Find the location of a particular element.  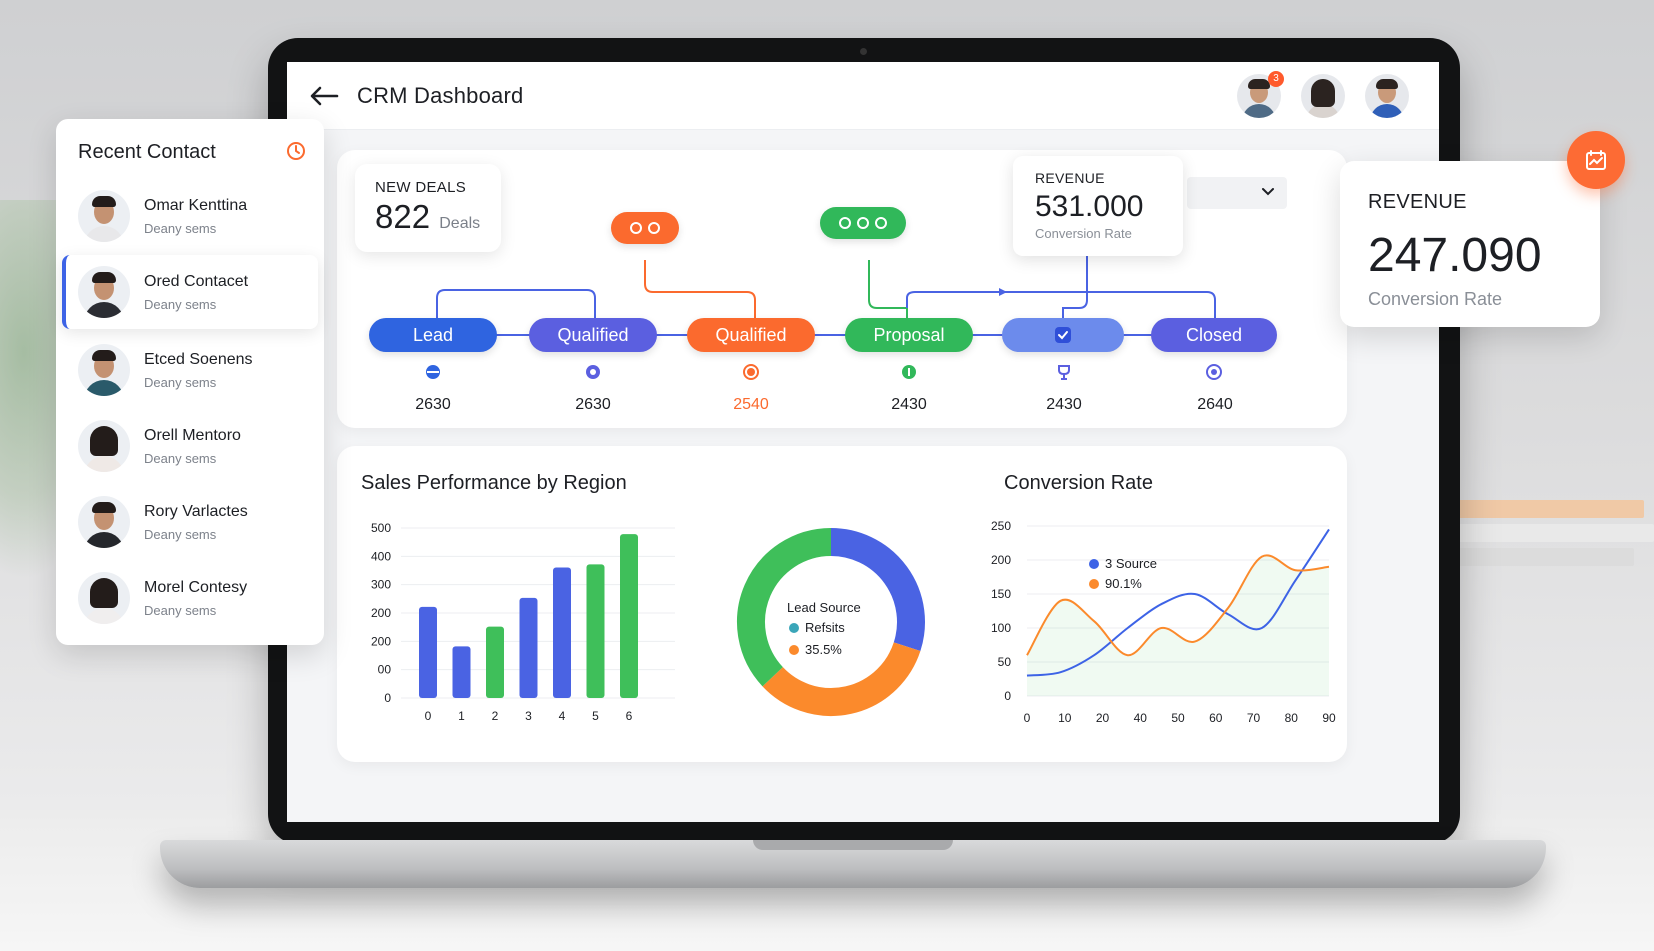

green-dots-pill is located at coordinates (863, 223).